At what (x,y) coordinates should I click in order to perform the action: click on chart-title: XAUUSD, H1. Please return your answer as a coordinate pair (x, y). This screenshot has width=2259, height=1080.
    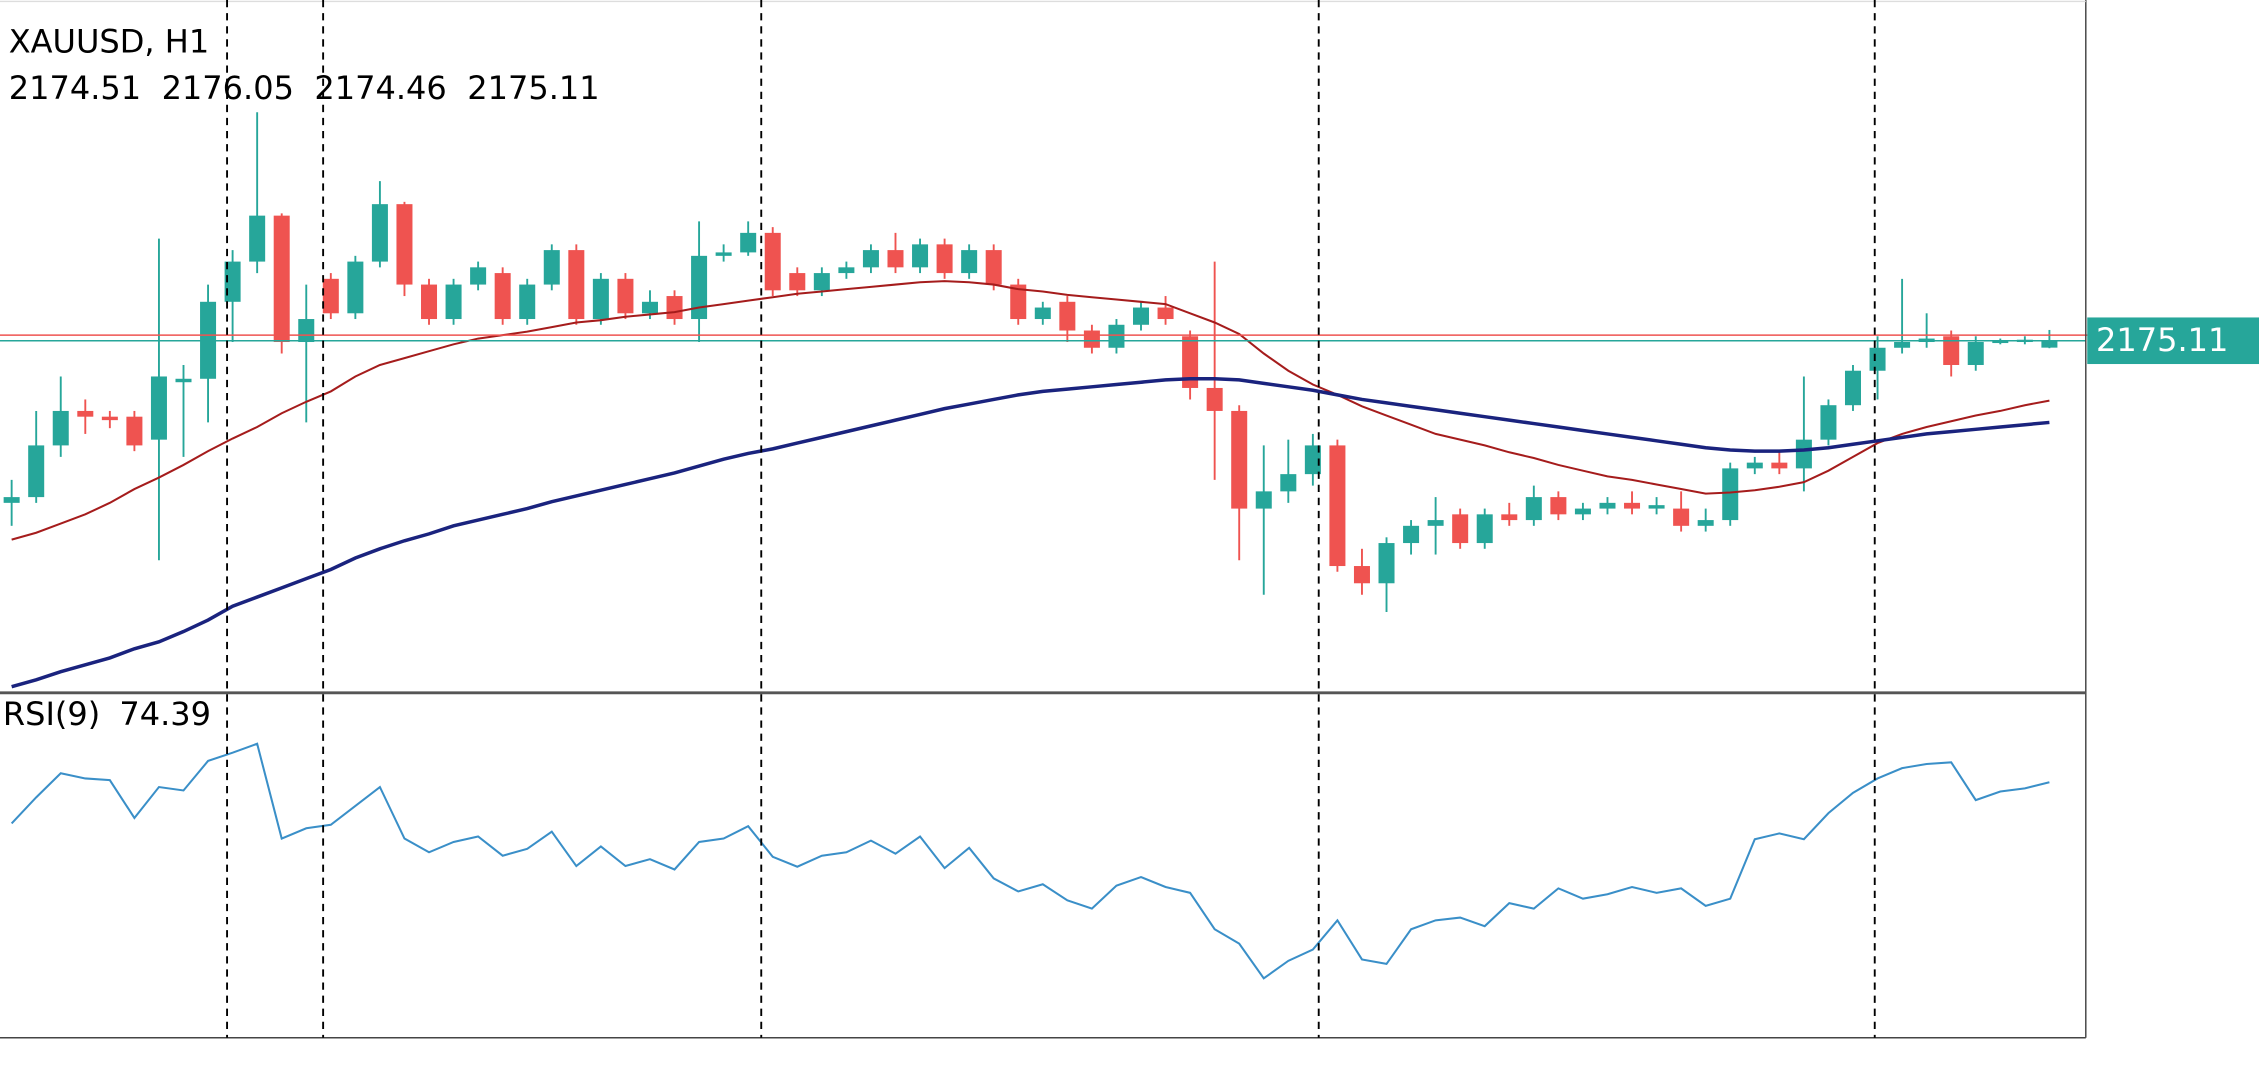
    Looking at the image, I should click on (109, 42).